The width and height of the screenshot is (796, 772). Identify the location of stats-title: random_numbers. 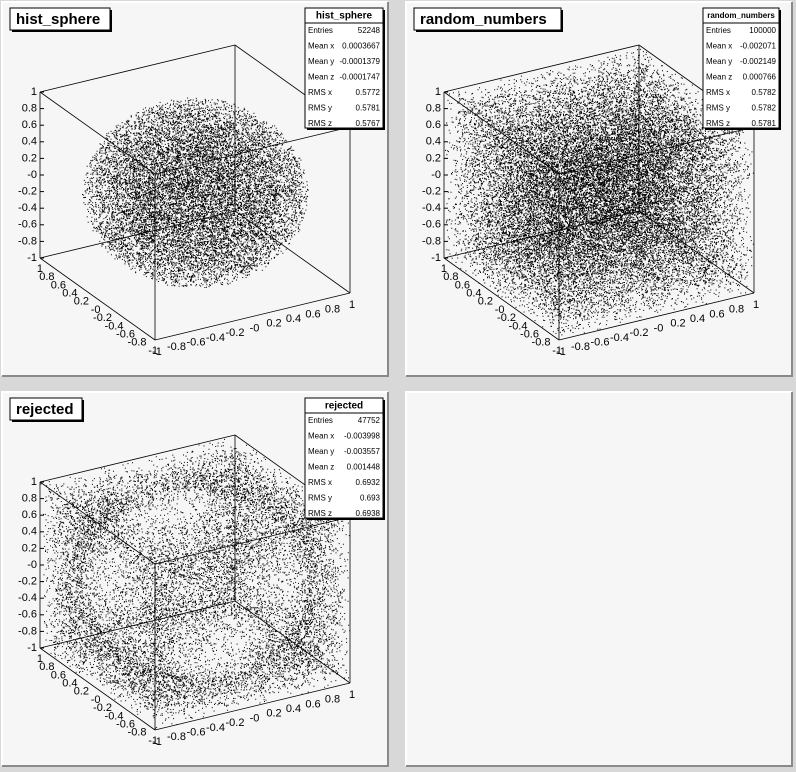
(741, 15).